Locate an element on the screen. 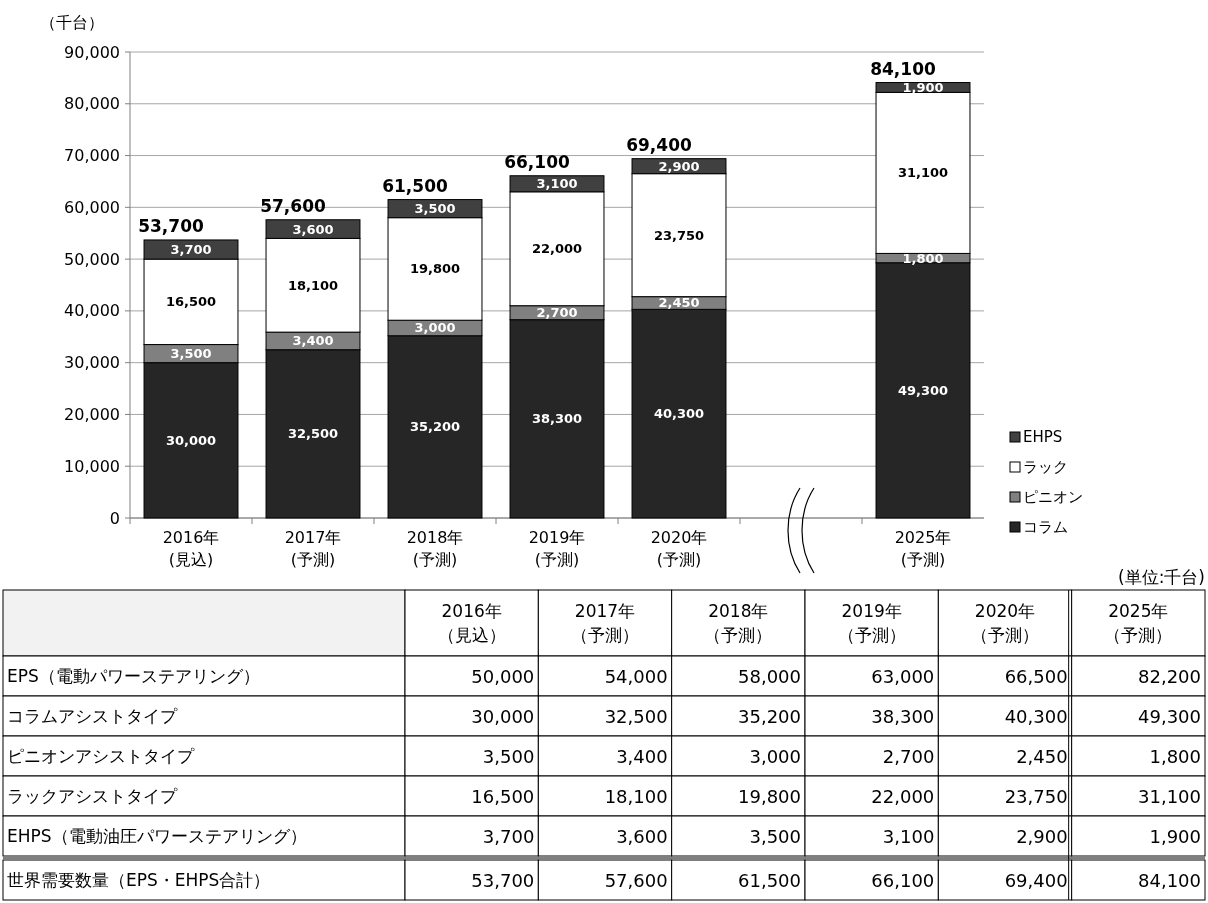 The width and height of the screenshot is (1208, 903). x-tick-label: 2025年 (予測) is located at coordinates (923, 548).